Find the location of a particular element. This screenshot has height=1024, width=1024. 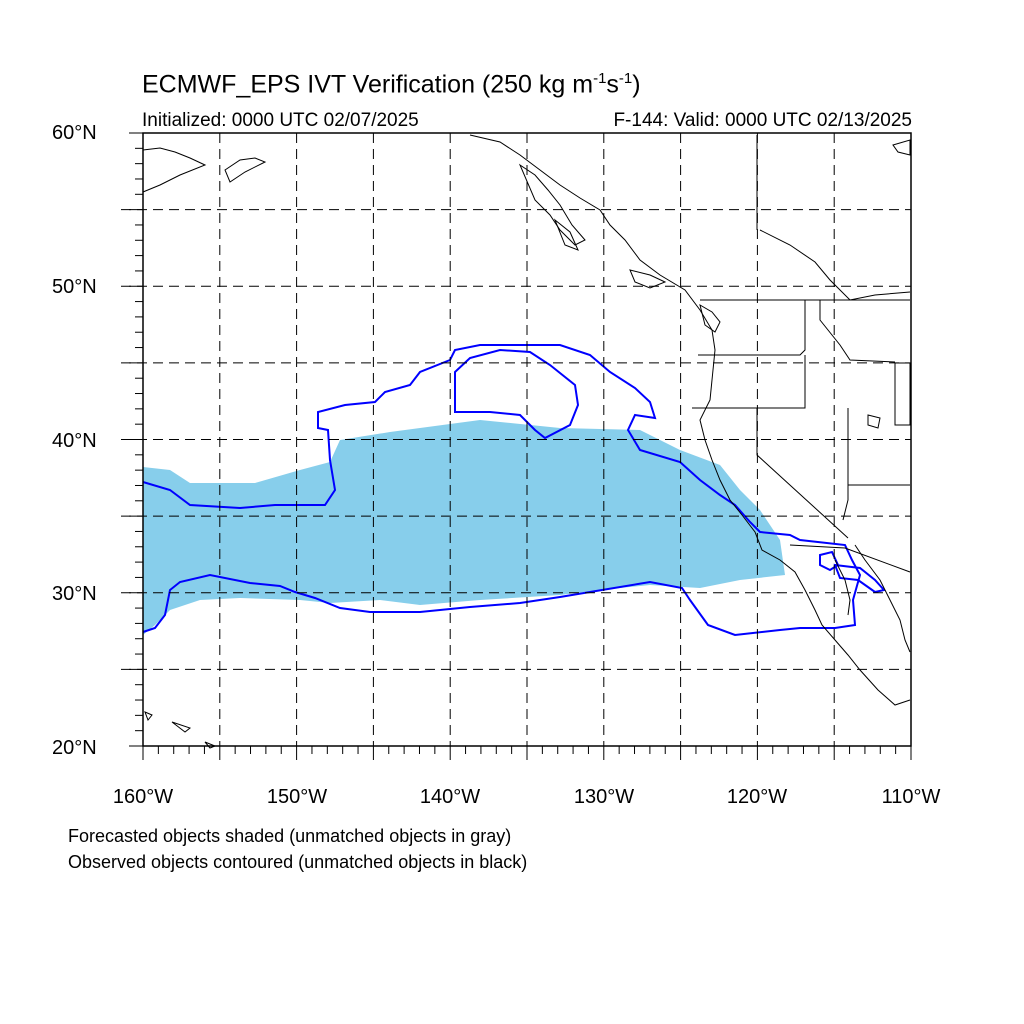

forecast-ivt-object is located at coordinates (464, 527).